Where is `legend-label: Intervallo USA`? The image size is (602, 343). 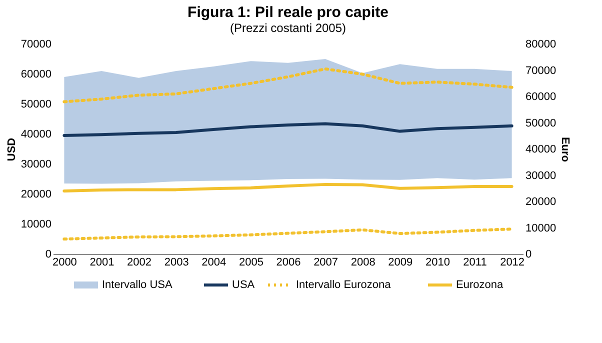 legend-label: Intervallo USA is located at coordinates (137, 285).